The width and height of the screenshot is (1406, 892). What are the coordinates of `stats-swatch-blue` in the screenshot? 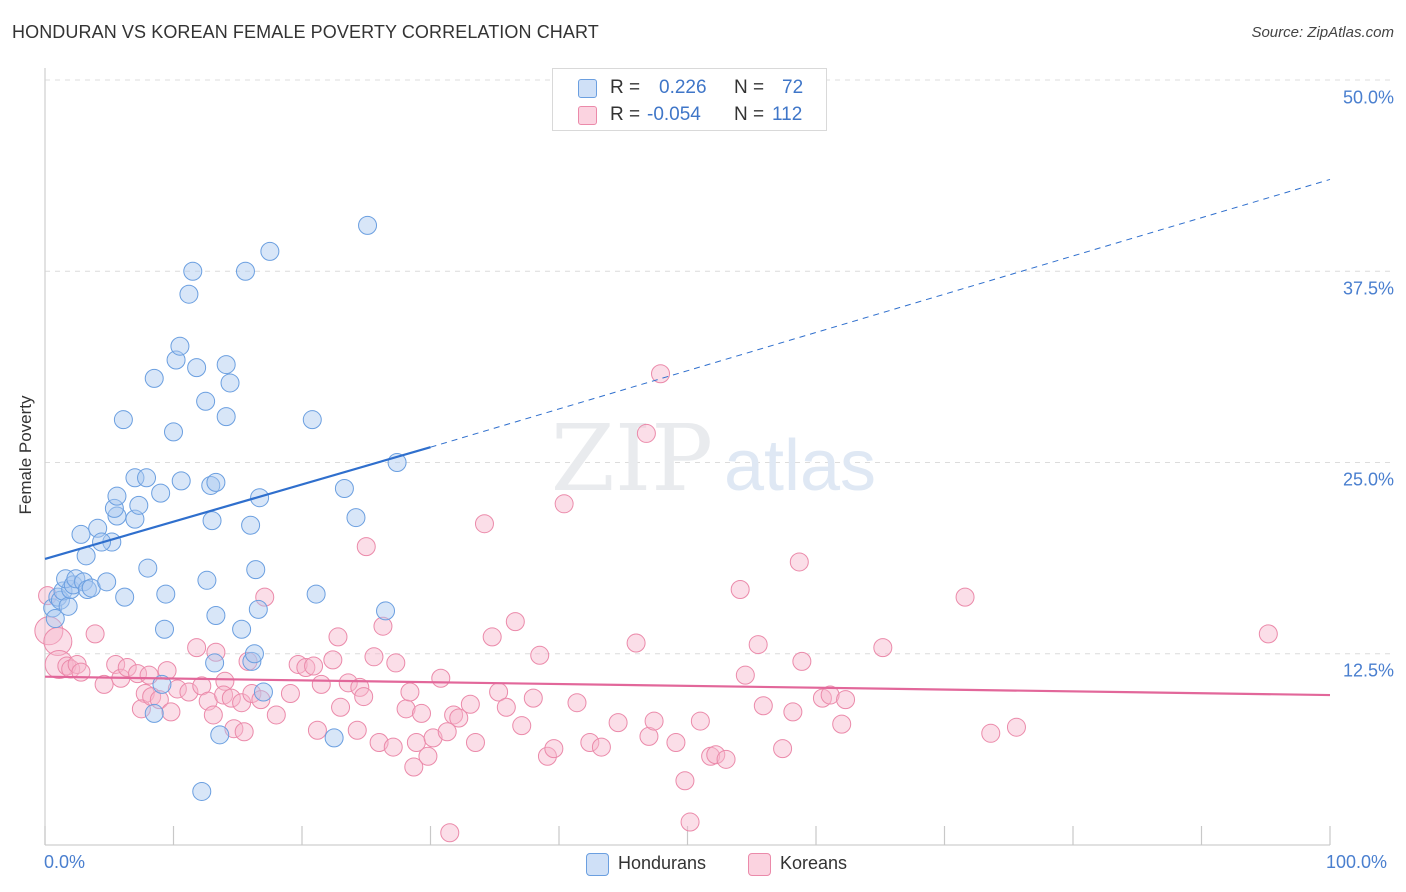 It's located at (587, 88).